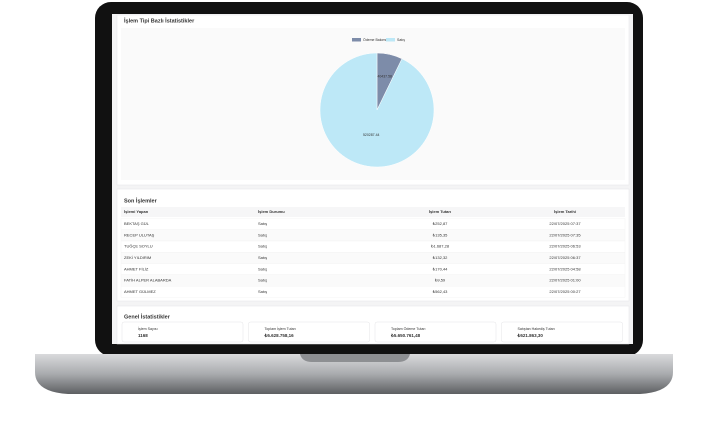 This screenshot has height=425, width=708. What do you see at coordinates (271, 211) in the screenshot?
I see `column-header: İşlem Durumu` at bounding box center [271, 211].